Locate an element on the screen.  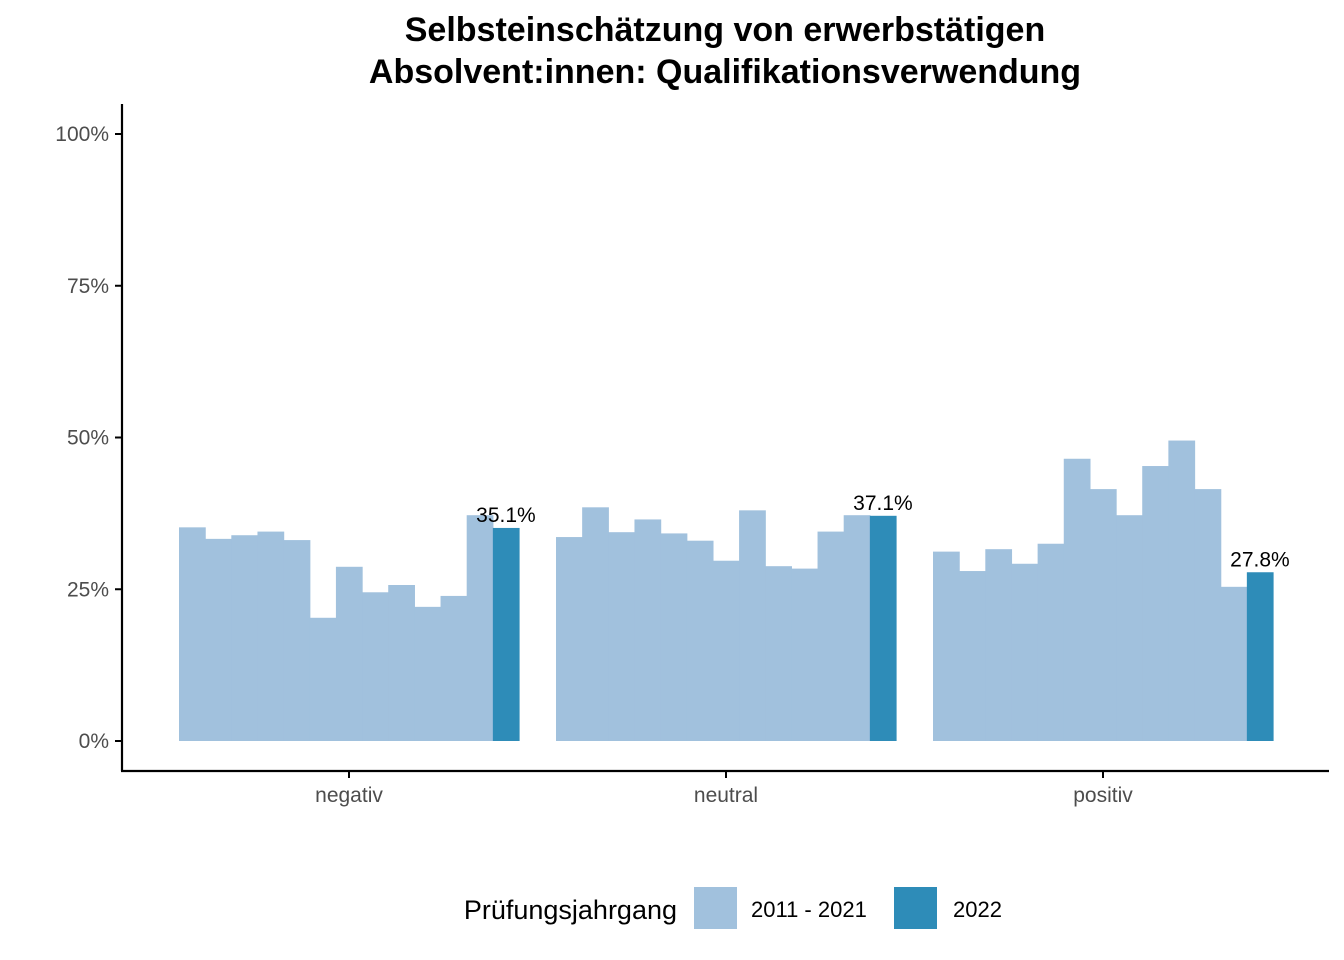
bar-positiv-2016 is located at coordinates (1077, 599).